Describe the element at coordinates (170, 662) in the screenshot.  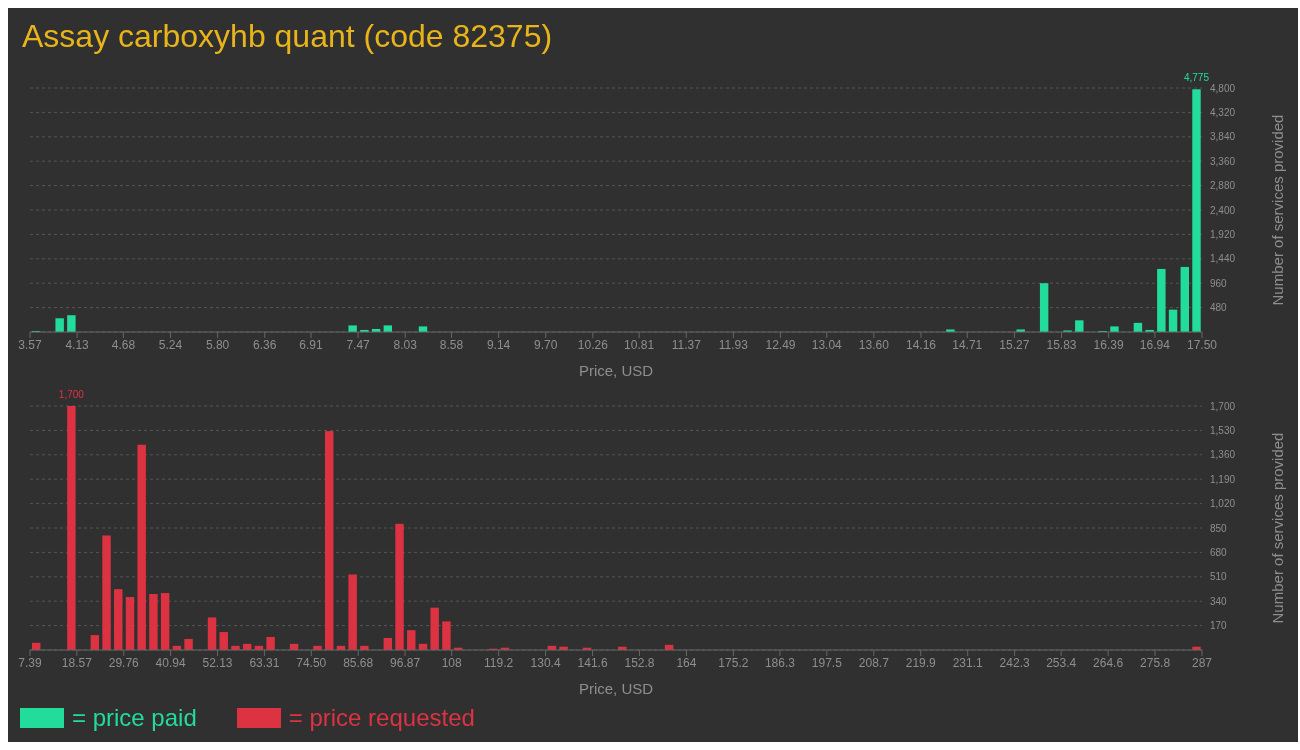
I see `x-tick-label: 40.94` at that location.